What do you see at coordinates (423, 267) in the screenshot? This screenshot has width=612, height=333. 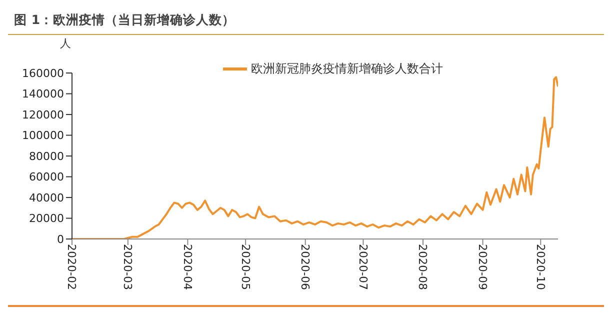 I see `x-tick-label: 2020-08` at bounding box center [423, 267].